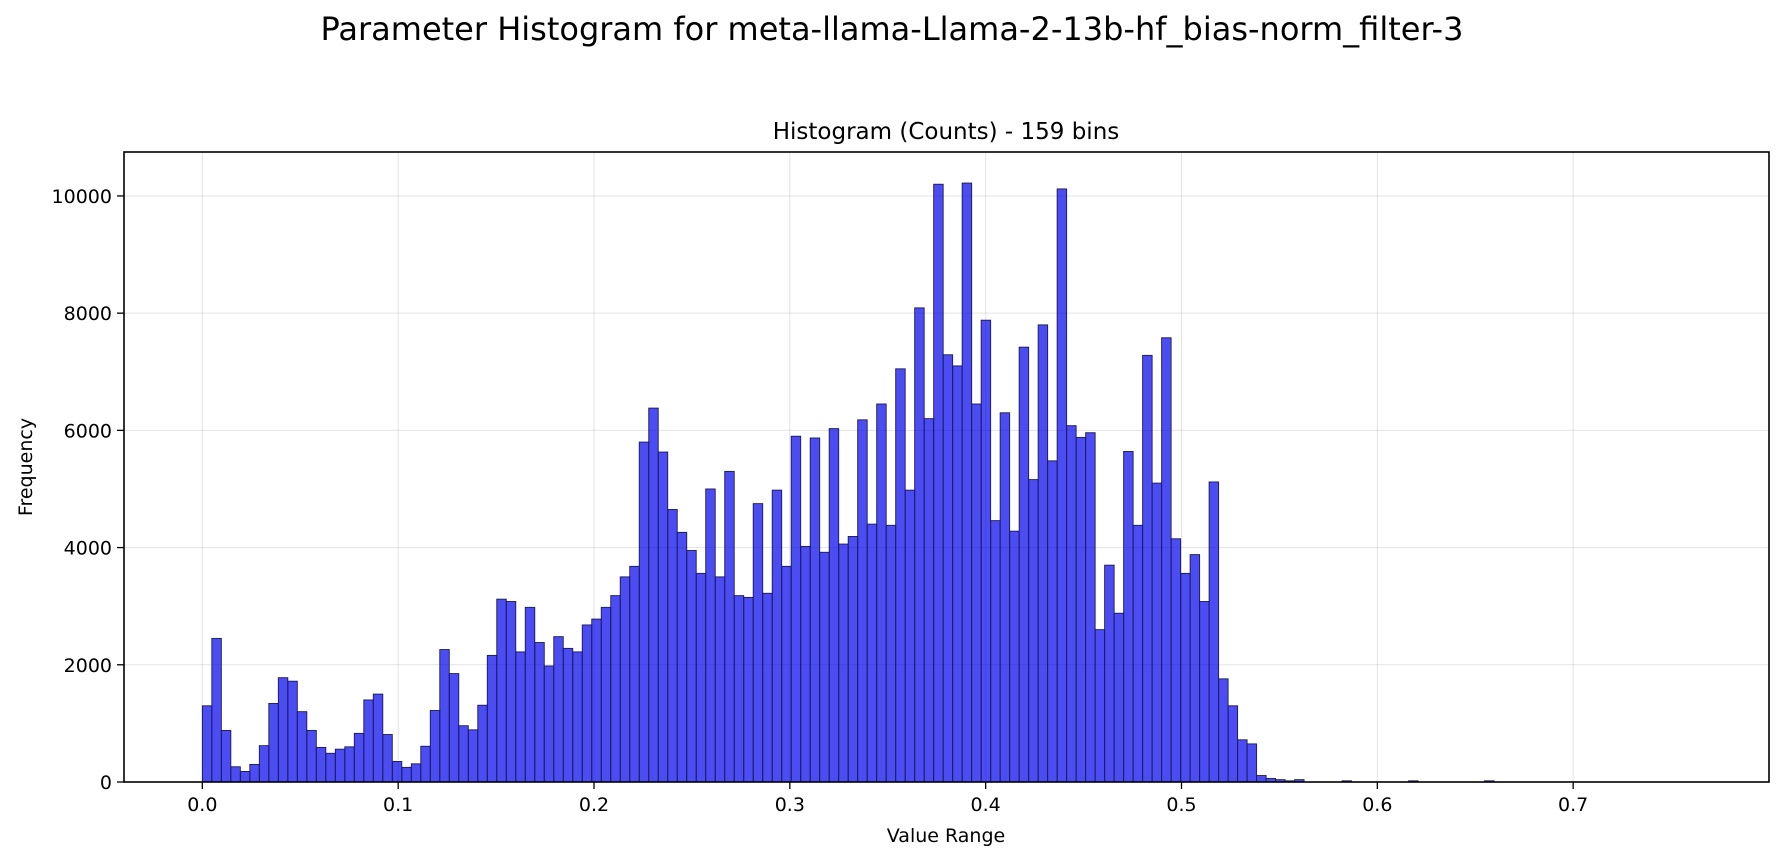 Image resolution: width=1784 pixels, height=860 pixels. I want to click on y-tick-label: 8000, so click(88, 314).